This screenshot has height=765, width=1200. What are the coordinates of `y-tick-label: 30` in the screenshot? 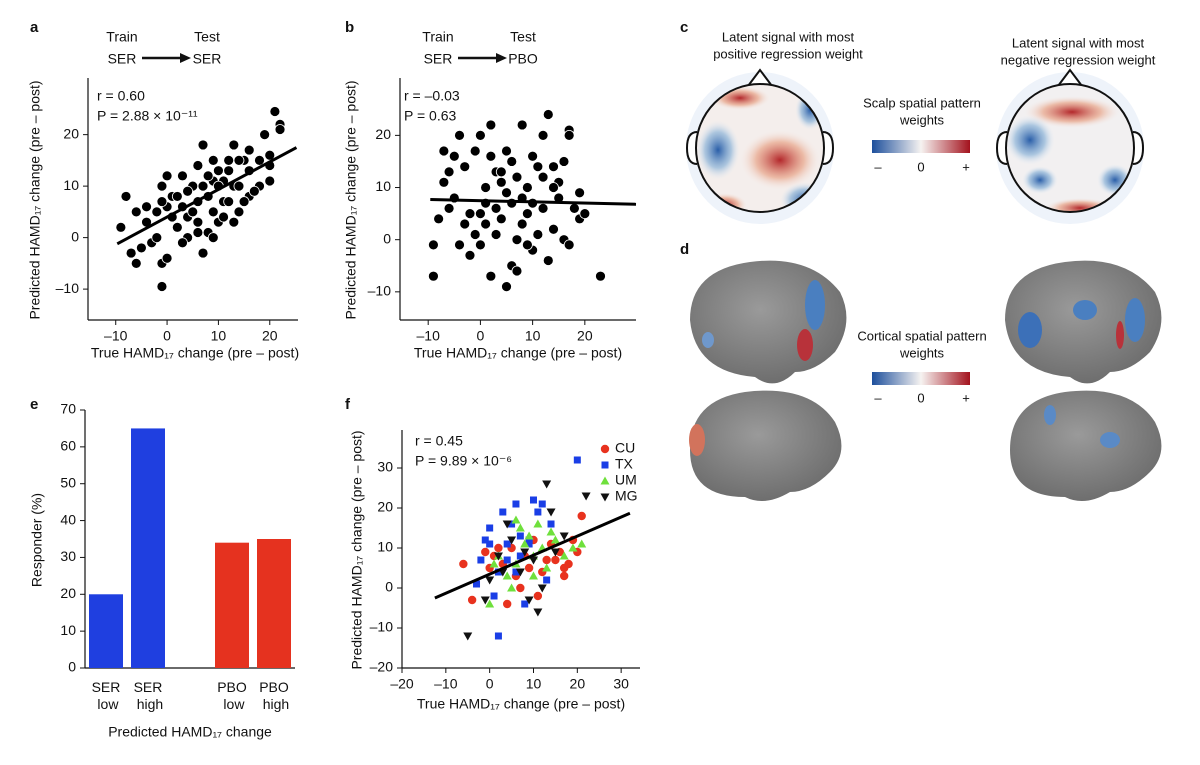 It's located at (68, 556).